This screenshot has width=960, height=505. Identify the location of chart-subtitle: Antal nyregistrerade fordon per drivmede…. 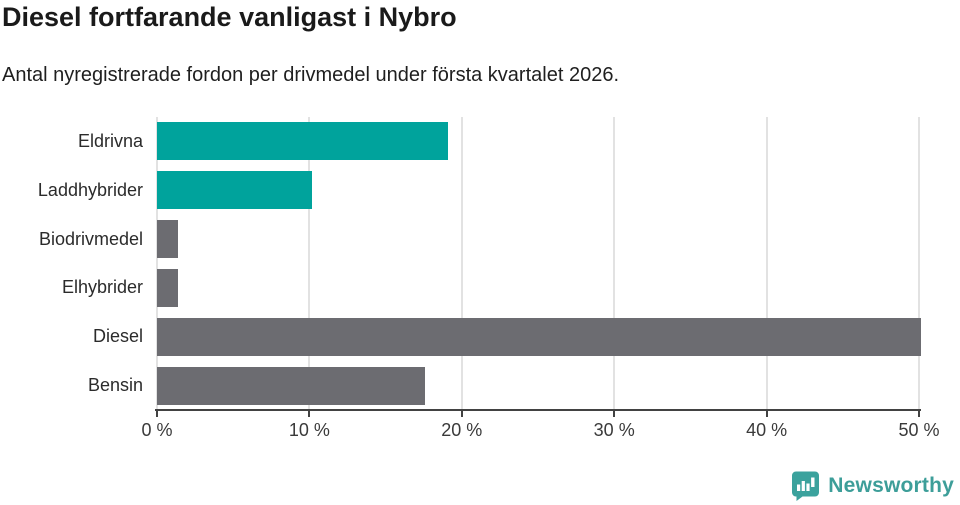
(311, 75).